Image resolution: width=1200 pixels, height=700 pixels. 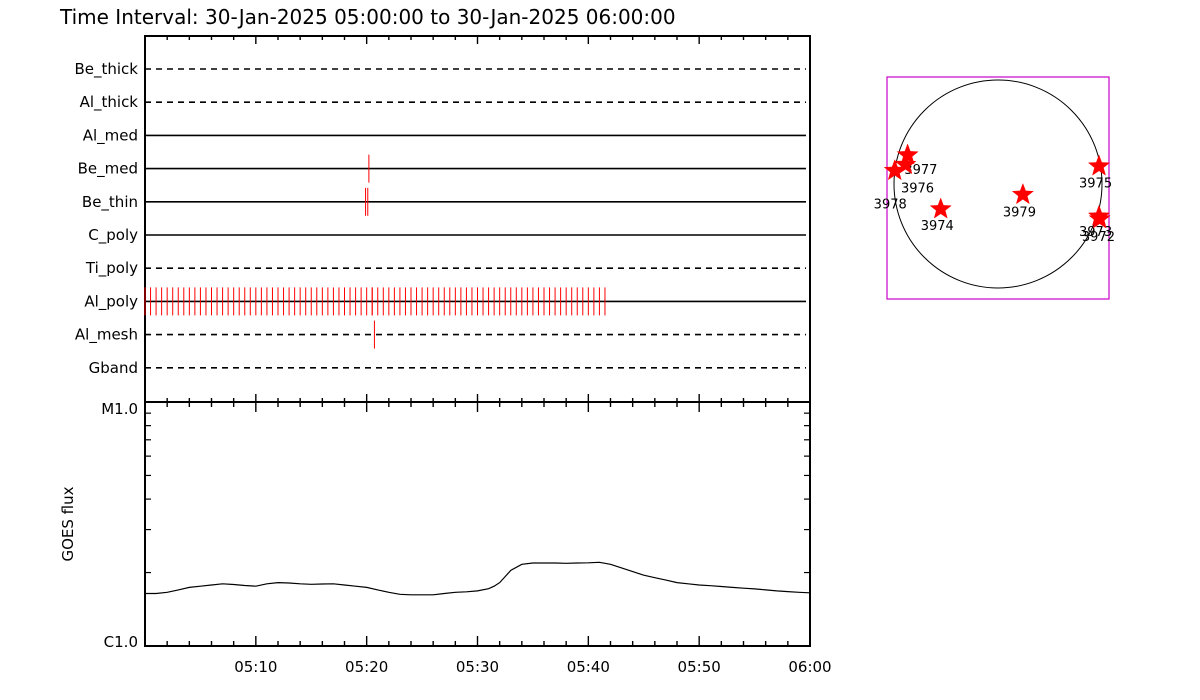 I want to click on active-region-3975: 3975, so click(x=1095, y=172).